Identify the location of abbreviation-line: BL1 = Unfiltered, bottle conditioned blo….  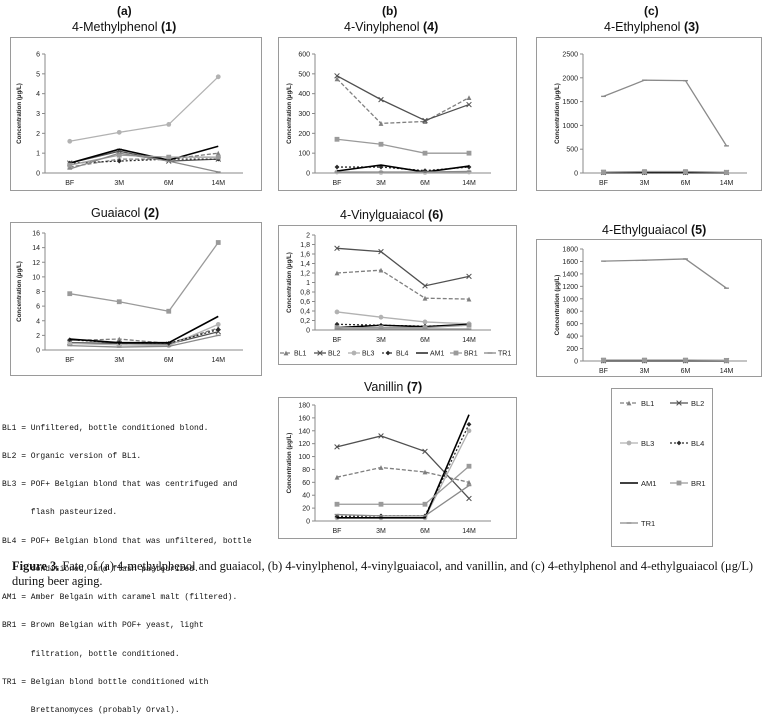
(127, 428).